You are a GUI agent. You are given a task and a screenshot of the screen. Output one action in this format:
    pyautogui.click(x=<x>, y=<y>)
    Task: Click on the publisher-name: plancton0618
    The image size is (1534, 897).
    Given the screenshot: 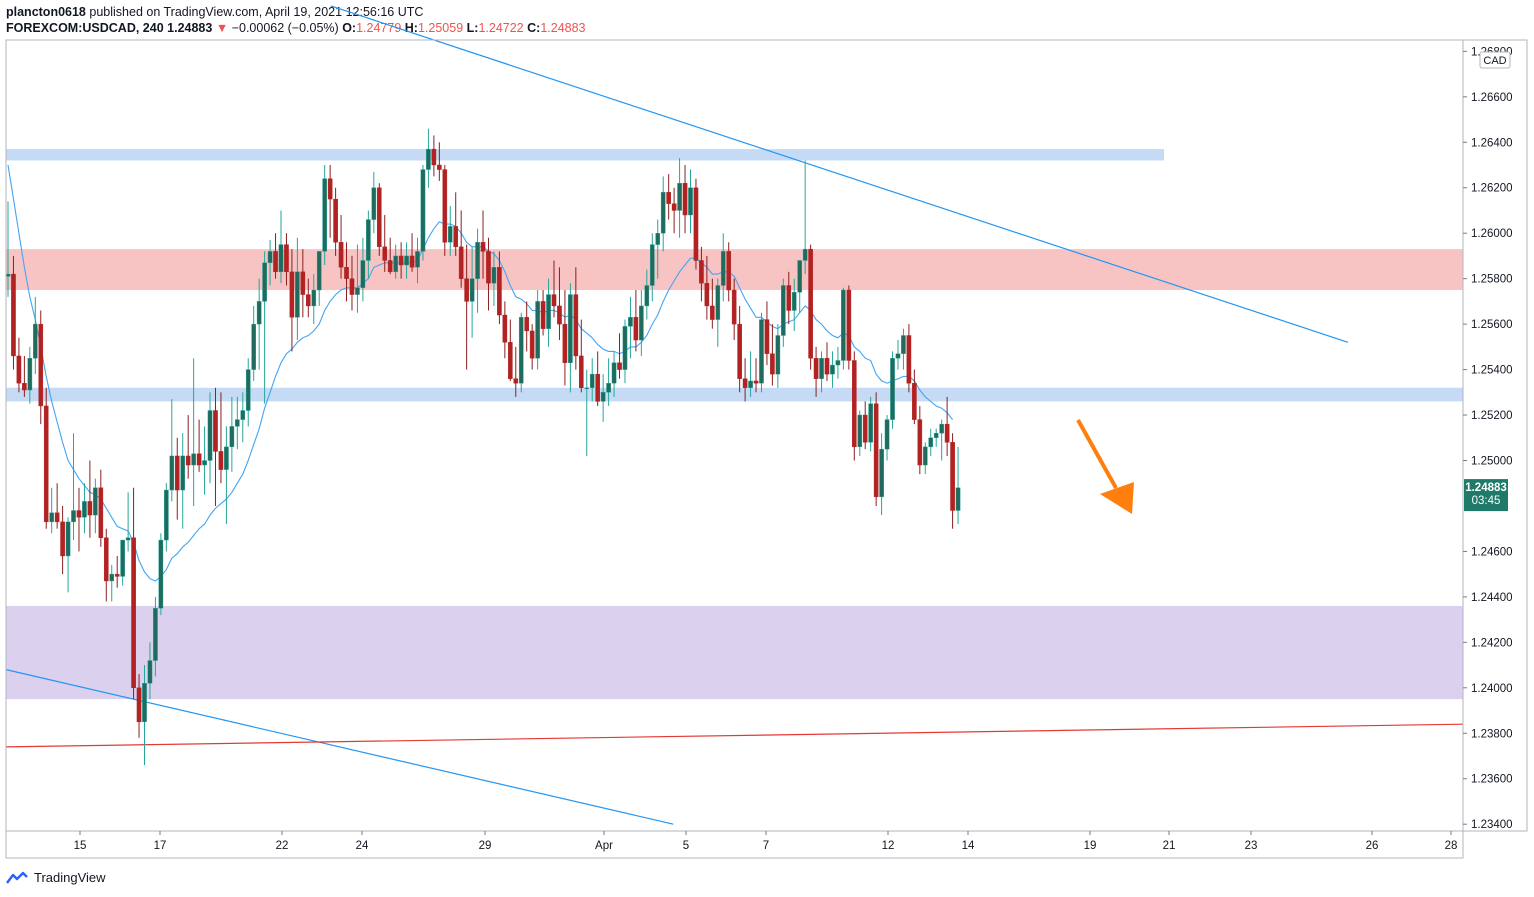 What is the action you would take?
    pyautogui.click(x=46, y=12)
    